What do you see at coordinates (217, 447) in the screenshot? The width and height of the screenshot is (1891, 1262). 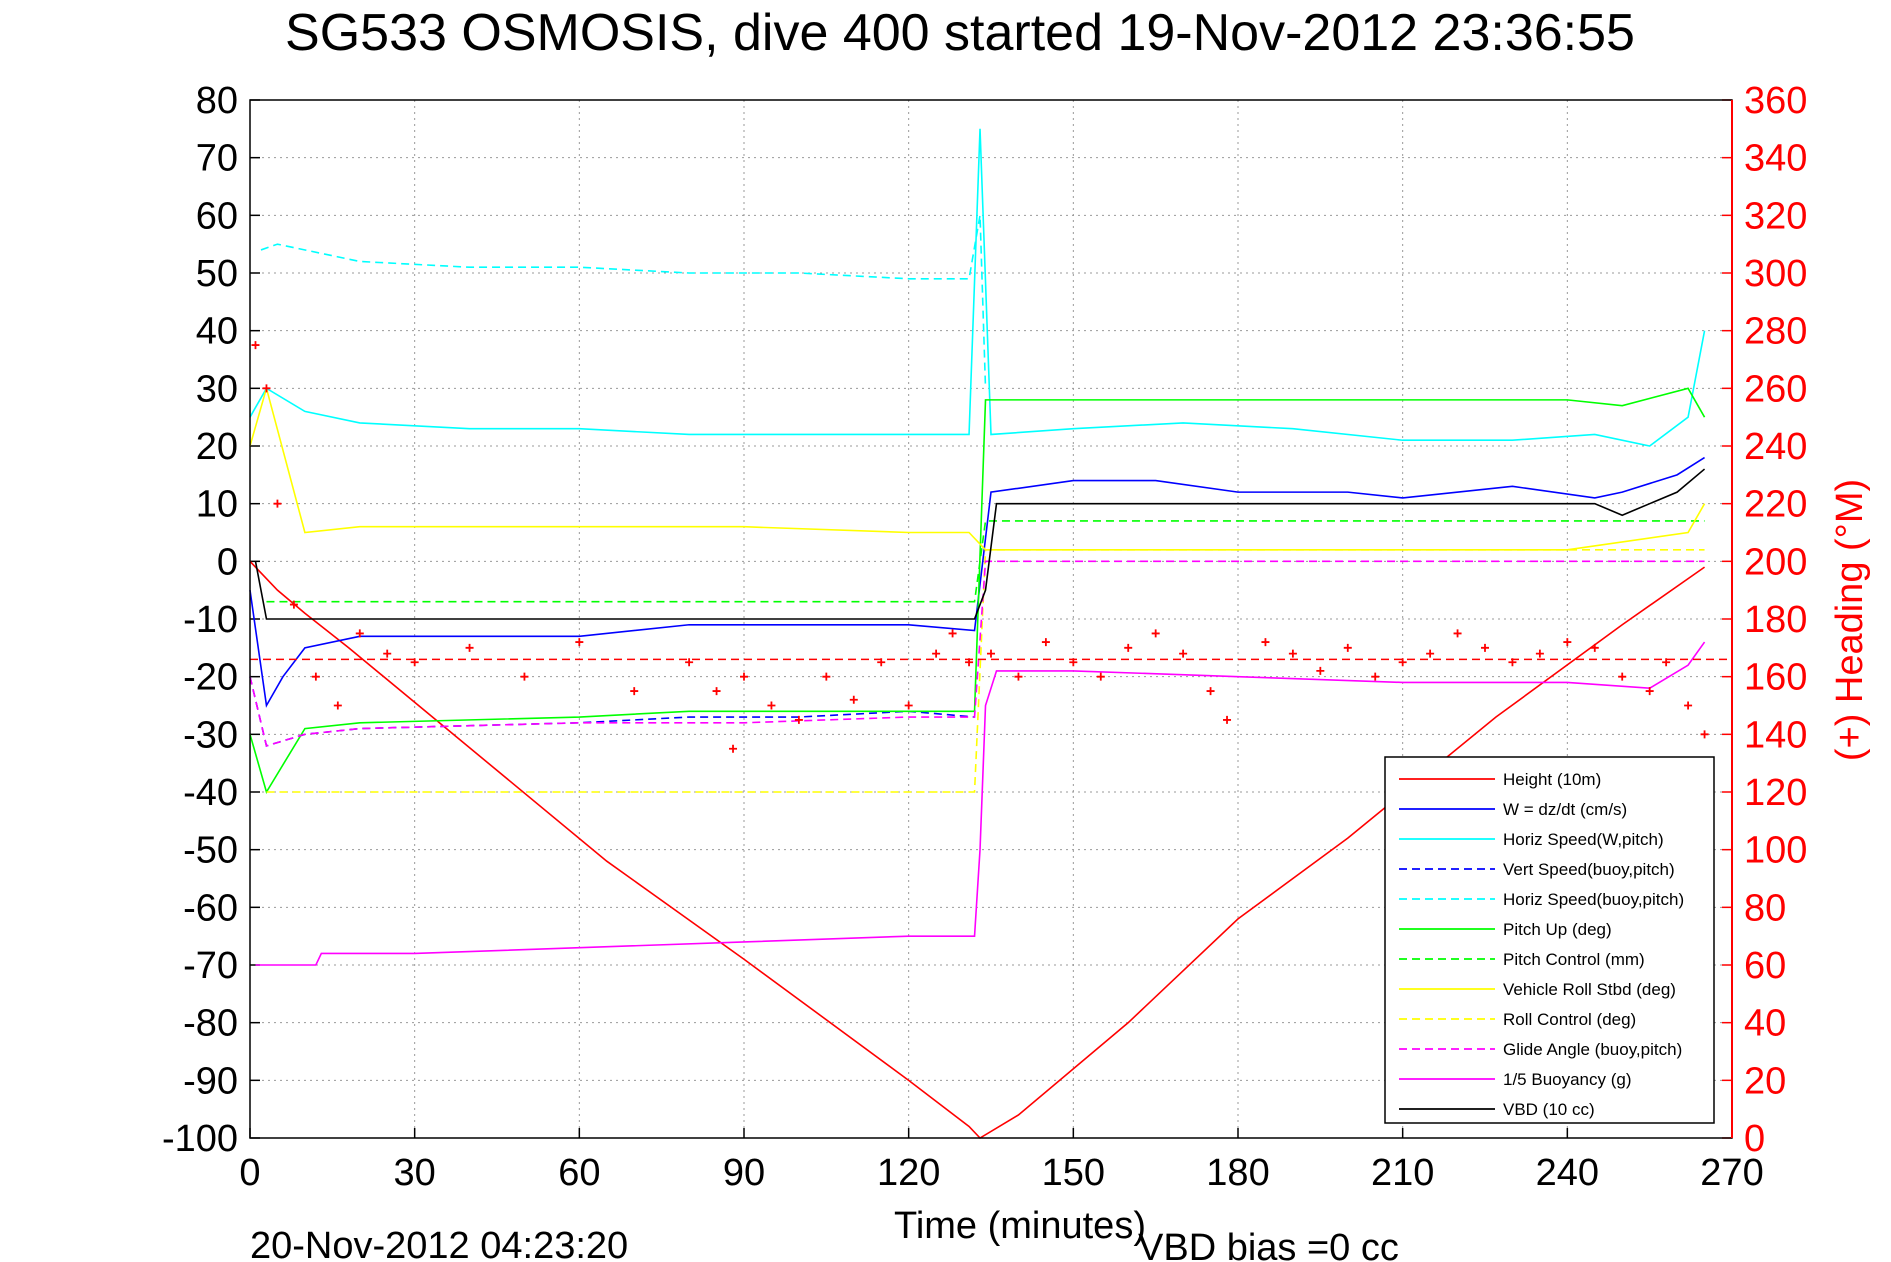 I see `y-tick-label: 20` at bounding box center [217, 447].